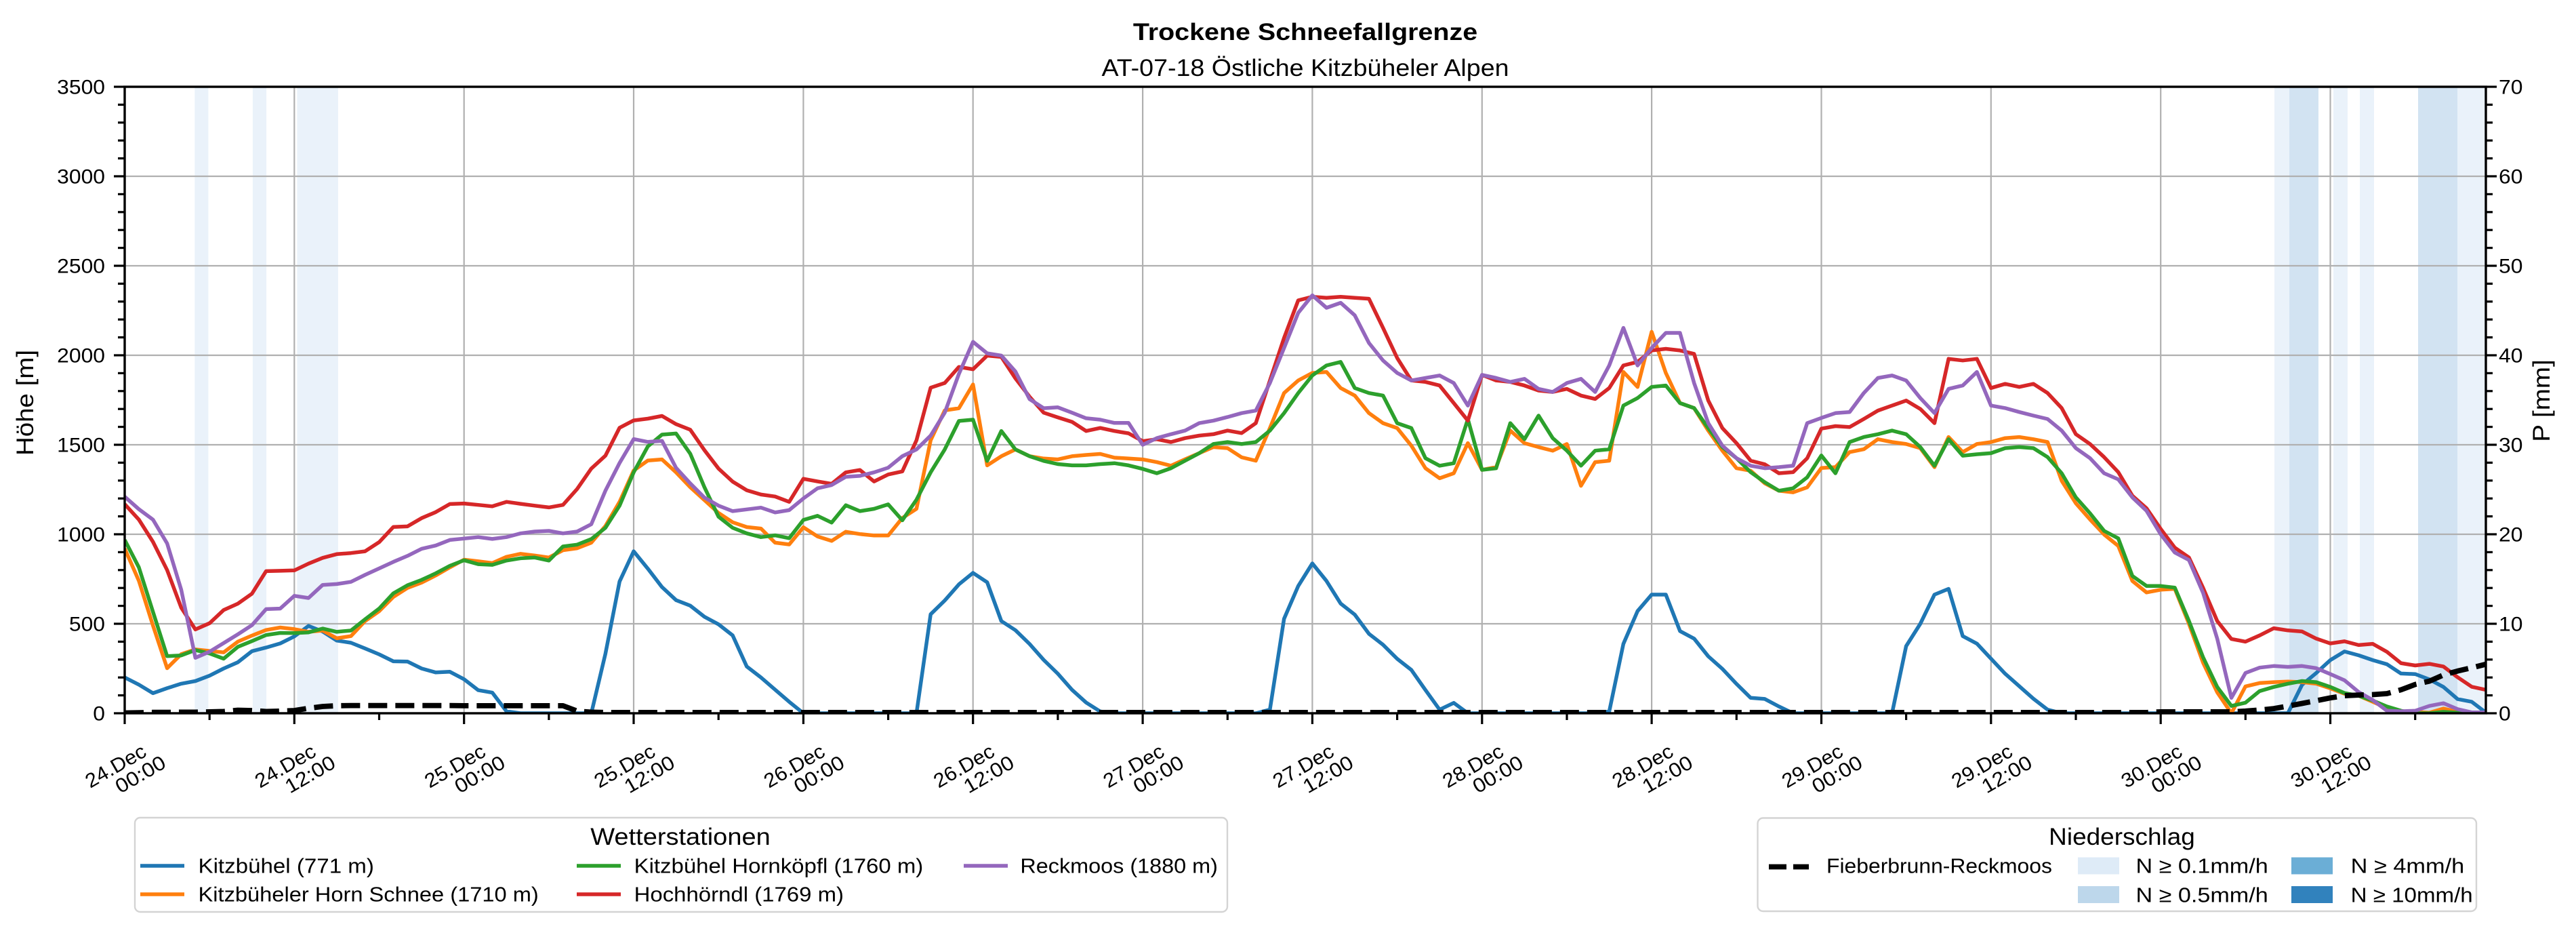  Describe the element at coordinates (2510, 355) in the screenshot. I see `svg-text: 40` at that location.